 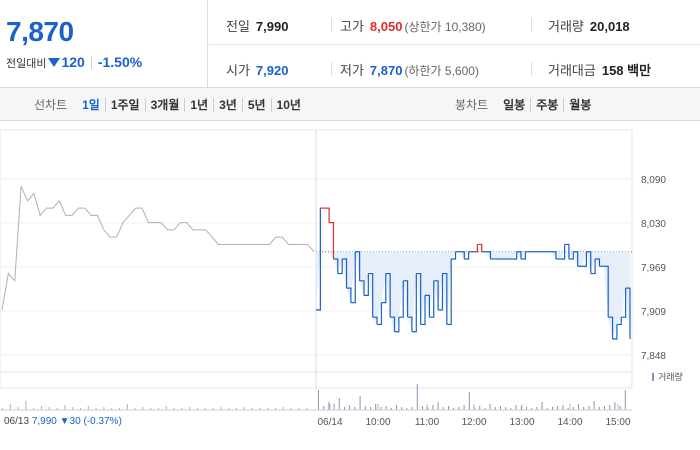 What do you see at coordinates (547, 105) in the screenshot?
I see `period-weekly-candle: 주봉` at bounding box center [547, 105].